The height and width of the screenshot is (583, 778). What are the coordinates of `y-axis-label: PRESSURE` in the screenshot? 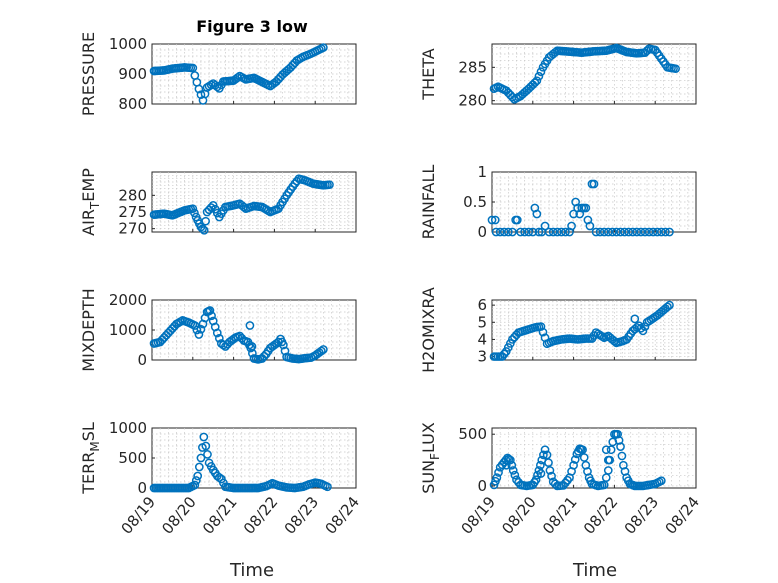 It's located at (88, 74).